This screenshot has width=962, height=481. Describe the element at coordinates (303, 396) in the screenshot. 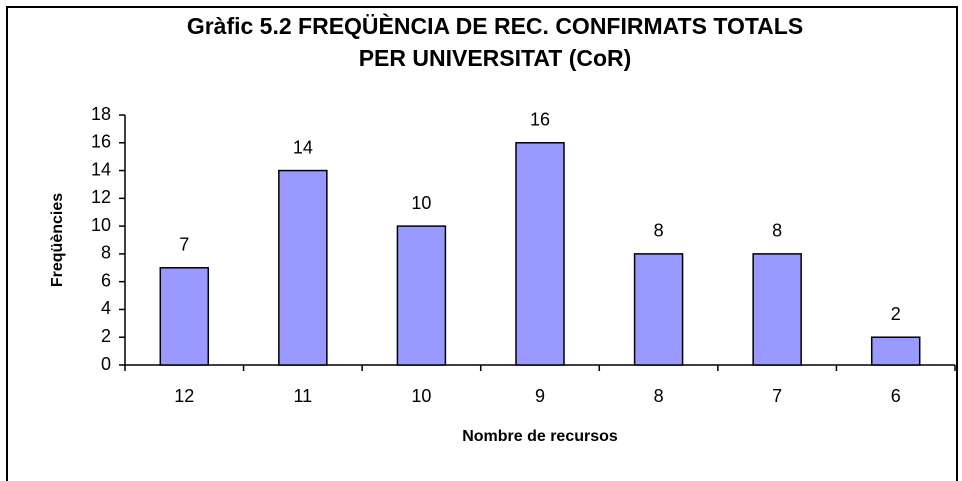

I see `x-tick-label: 11` at that location.